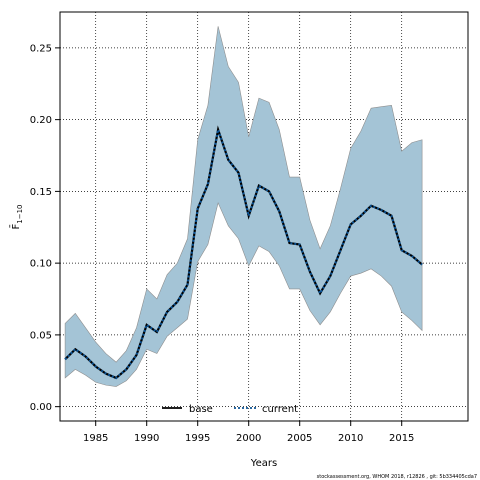 The image size is (480, 480). Describe the element at coordinates (280, 409) in the screenshot. I see `legend-label-current: current` at that location.